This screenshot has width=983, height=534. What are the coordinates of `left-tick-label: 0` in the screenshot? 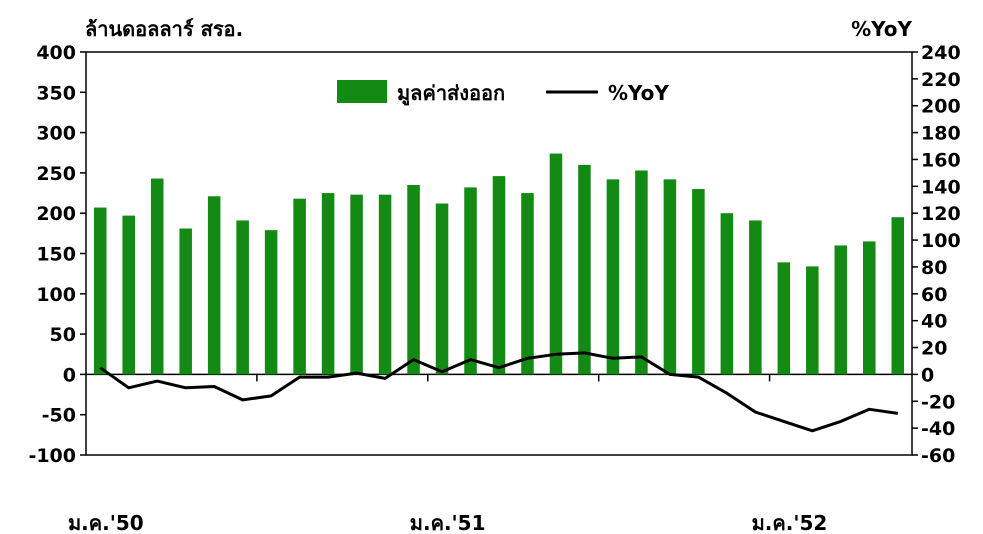 It's located at (69, 375).